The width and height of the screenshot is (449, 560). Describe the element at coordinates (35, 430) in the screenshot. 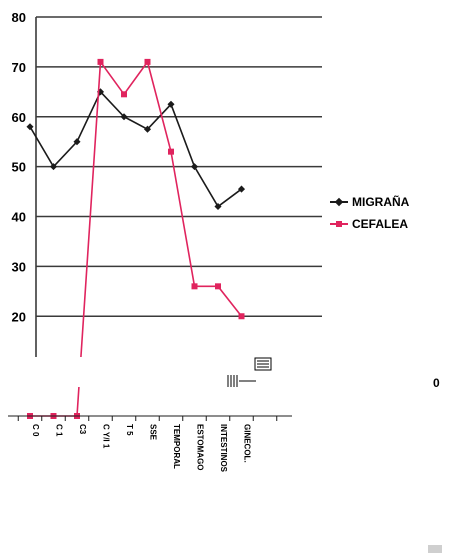

I see `x-tick-label-0: C 0` at that location.